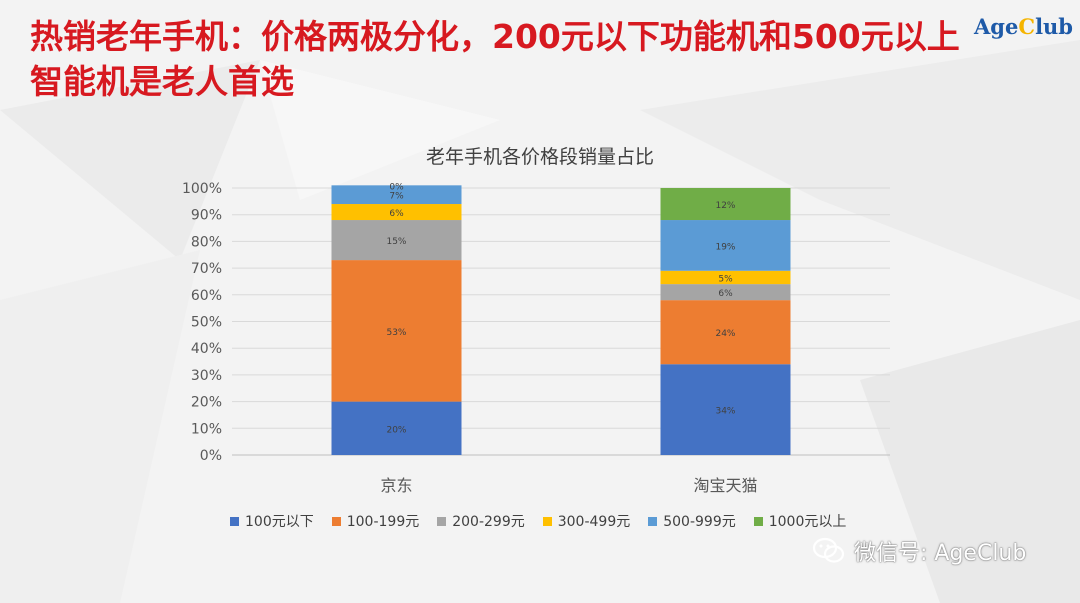 The height and width of the screenshot is (603, 1080). What do you see at coordinates (594, 522) in the screenshot?
I see `legend-label: 300-499元` at bounding box center [594, 522].